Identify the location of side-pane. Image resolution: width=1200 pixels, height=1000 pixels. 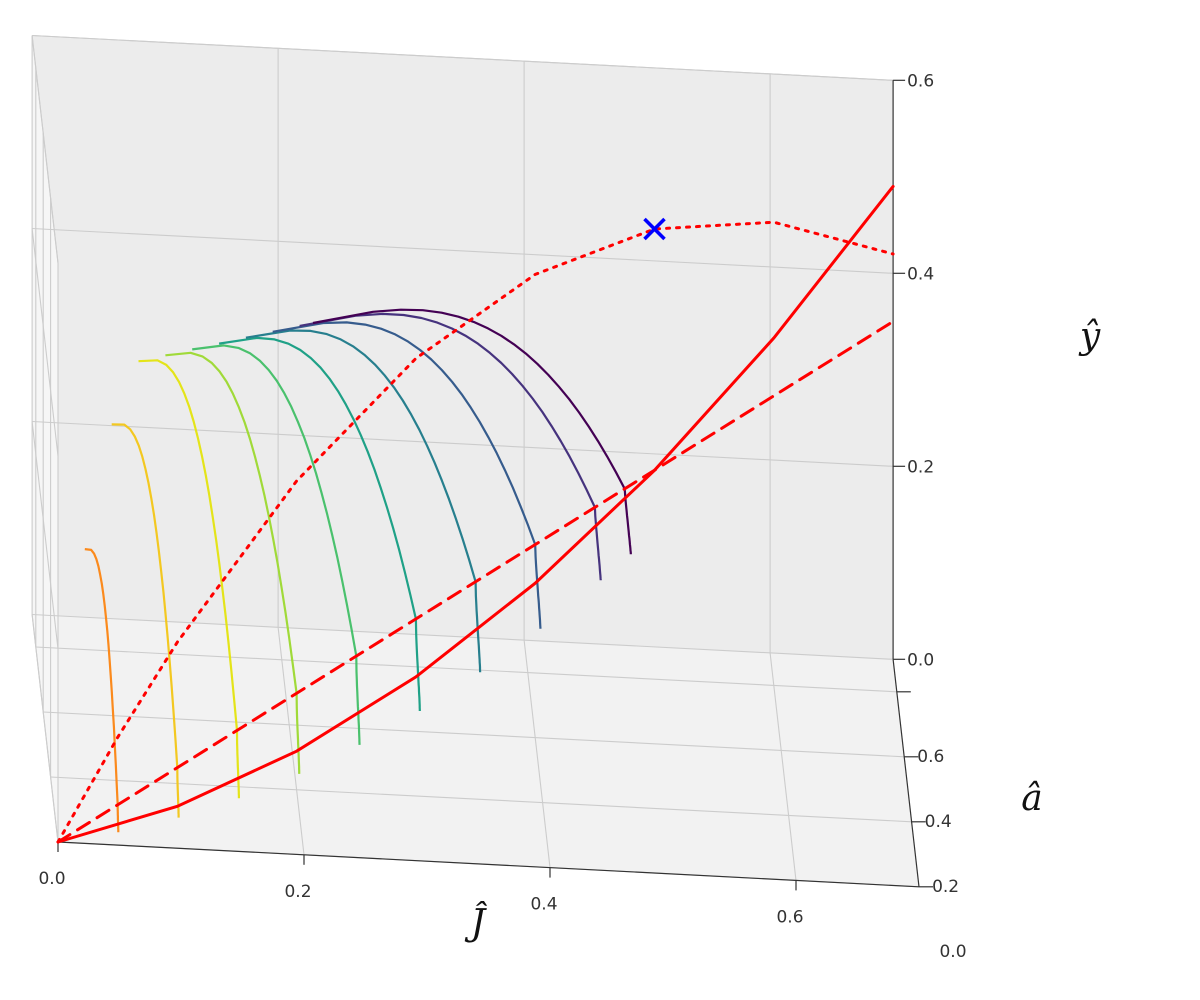
(45, 438).